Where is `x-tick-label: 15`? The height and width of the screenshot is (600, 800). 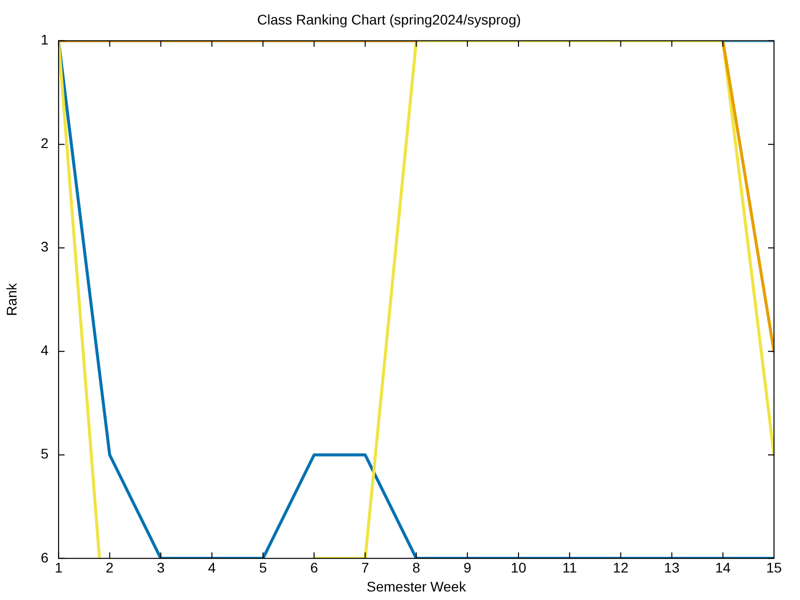
x-tick-label: 15 is located at coordinates (774, 568).